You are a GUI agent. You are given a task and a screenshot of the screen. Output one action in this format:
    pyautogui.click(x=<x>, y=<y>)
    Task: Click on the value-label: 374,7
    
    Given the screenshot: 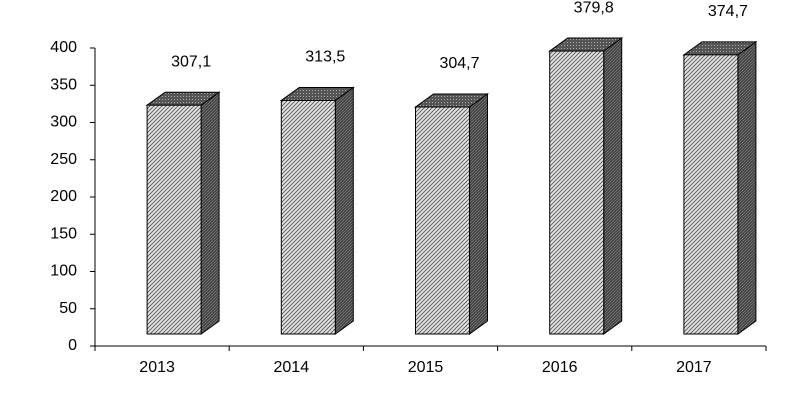 What is the action you would take?
    pyautogui.click(x=728, y=11)
    